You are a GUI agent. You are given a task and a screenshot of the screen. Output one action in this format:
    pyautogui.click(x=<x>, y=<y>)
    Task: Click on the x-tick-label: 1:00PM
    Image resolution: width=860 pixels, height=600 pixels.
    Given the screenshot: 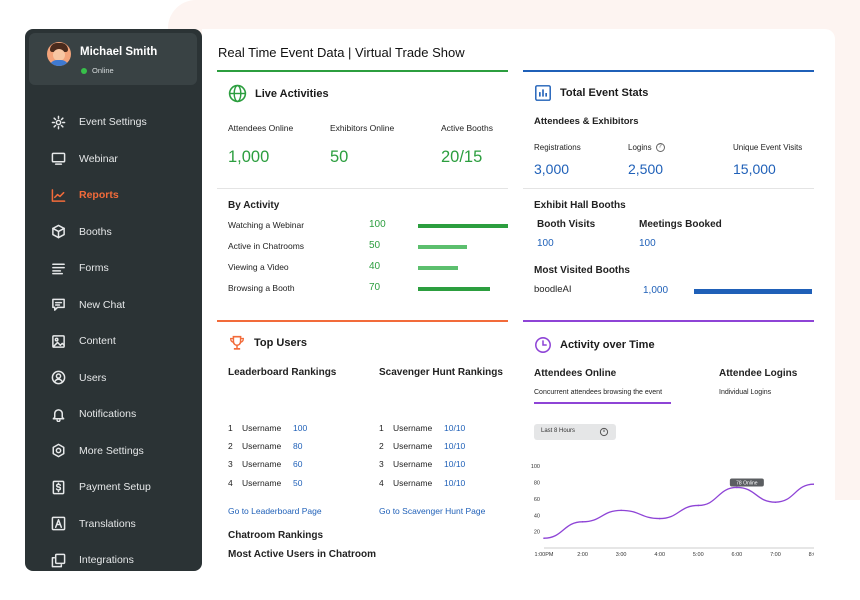 What is the action you would take?
    pyautogui.click(x=544, y=555)
    